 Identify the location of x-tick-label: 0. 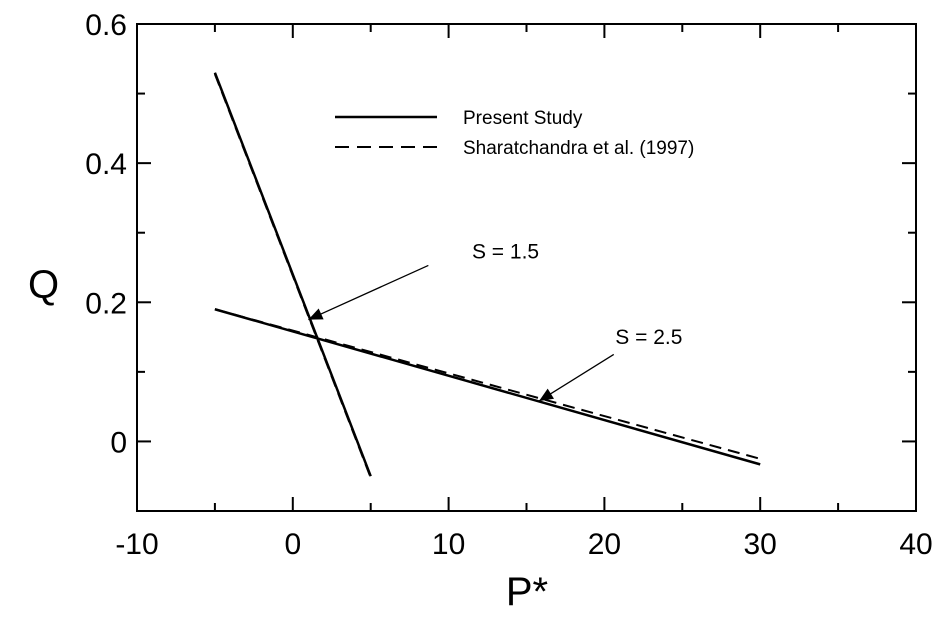
(292, 544).